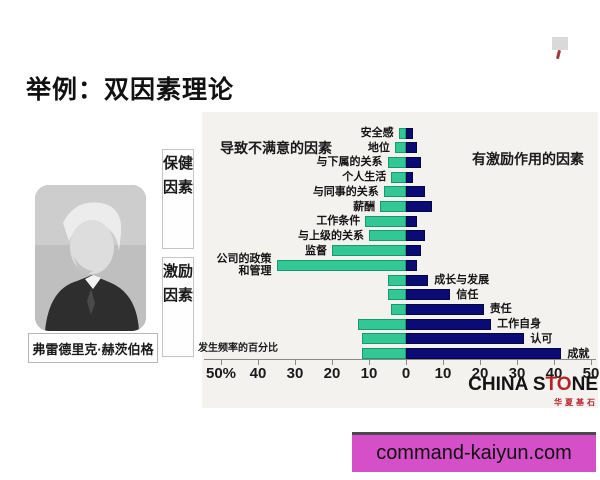  What do you see at coordinates (558, 384) in the screenshot?
I see `logo-red-seal-icon: TO` at bounding box center [558, 384].